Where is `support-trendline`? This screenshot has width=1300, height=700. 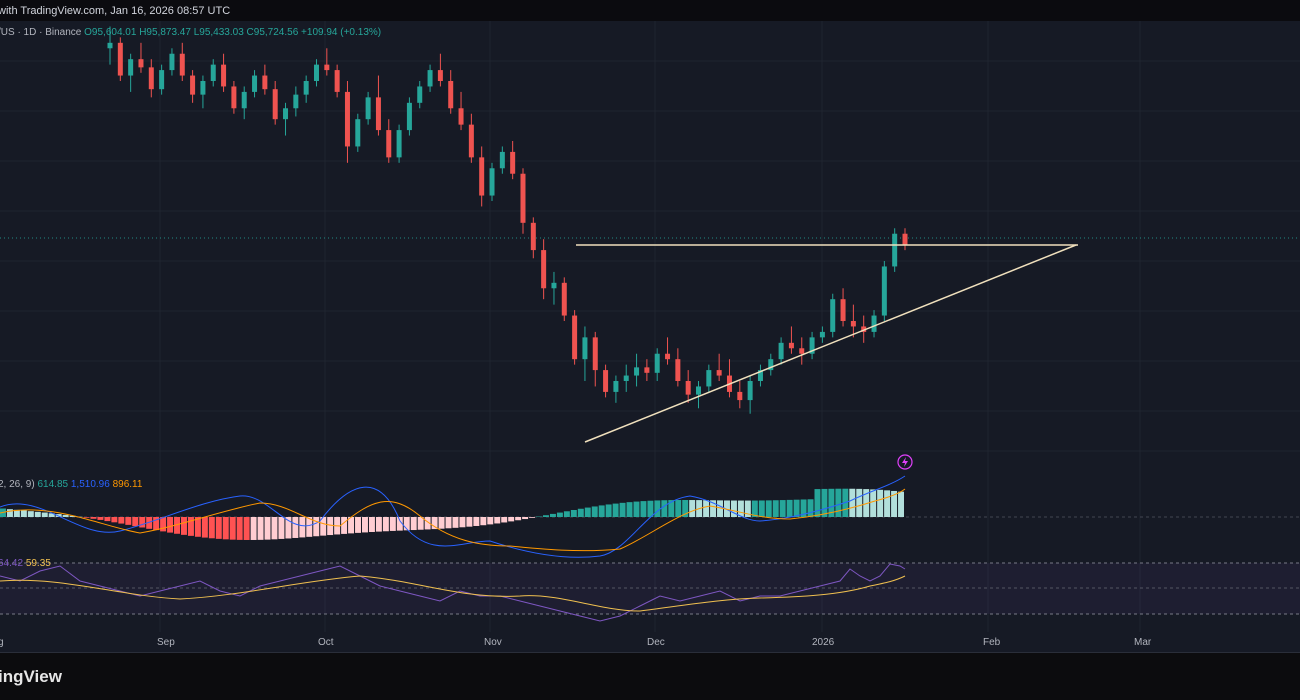 support-trendline is located at coordinates (830, 343).